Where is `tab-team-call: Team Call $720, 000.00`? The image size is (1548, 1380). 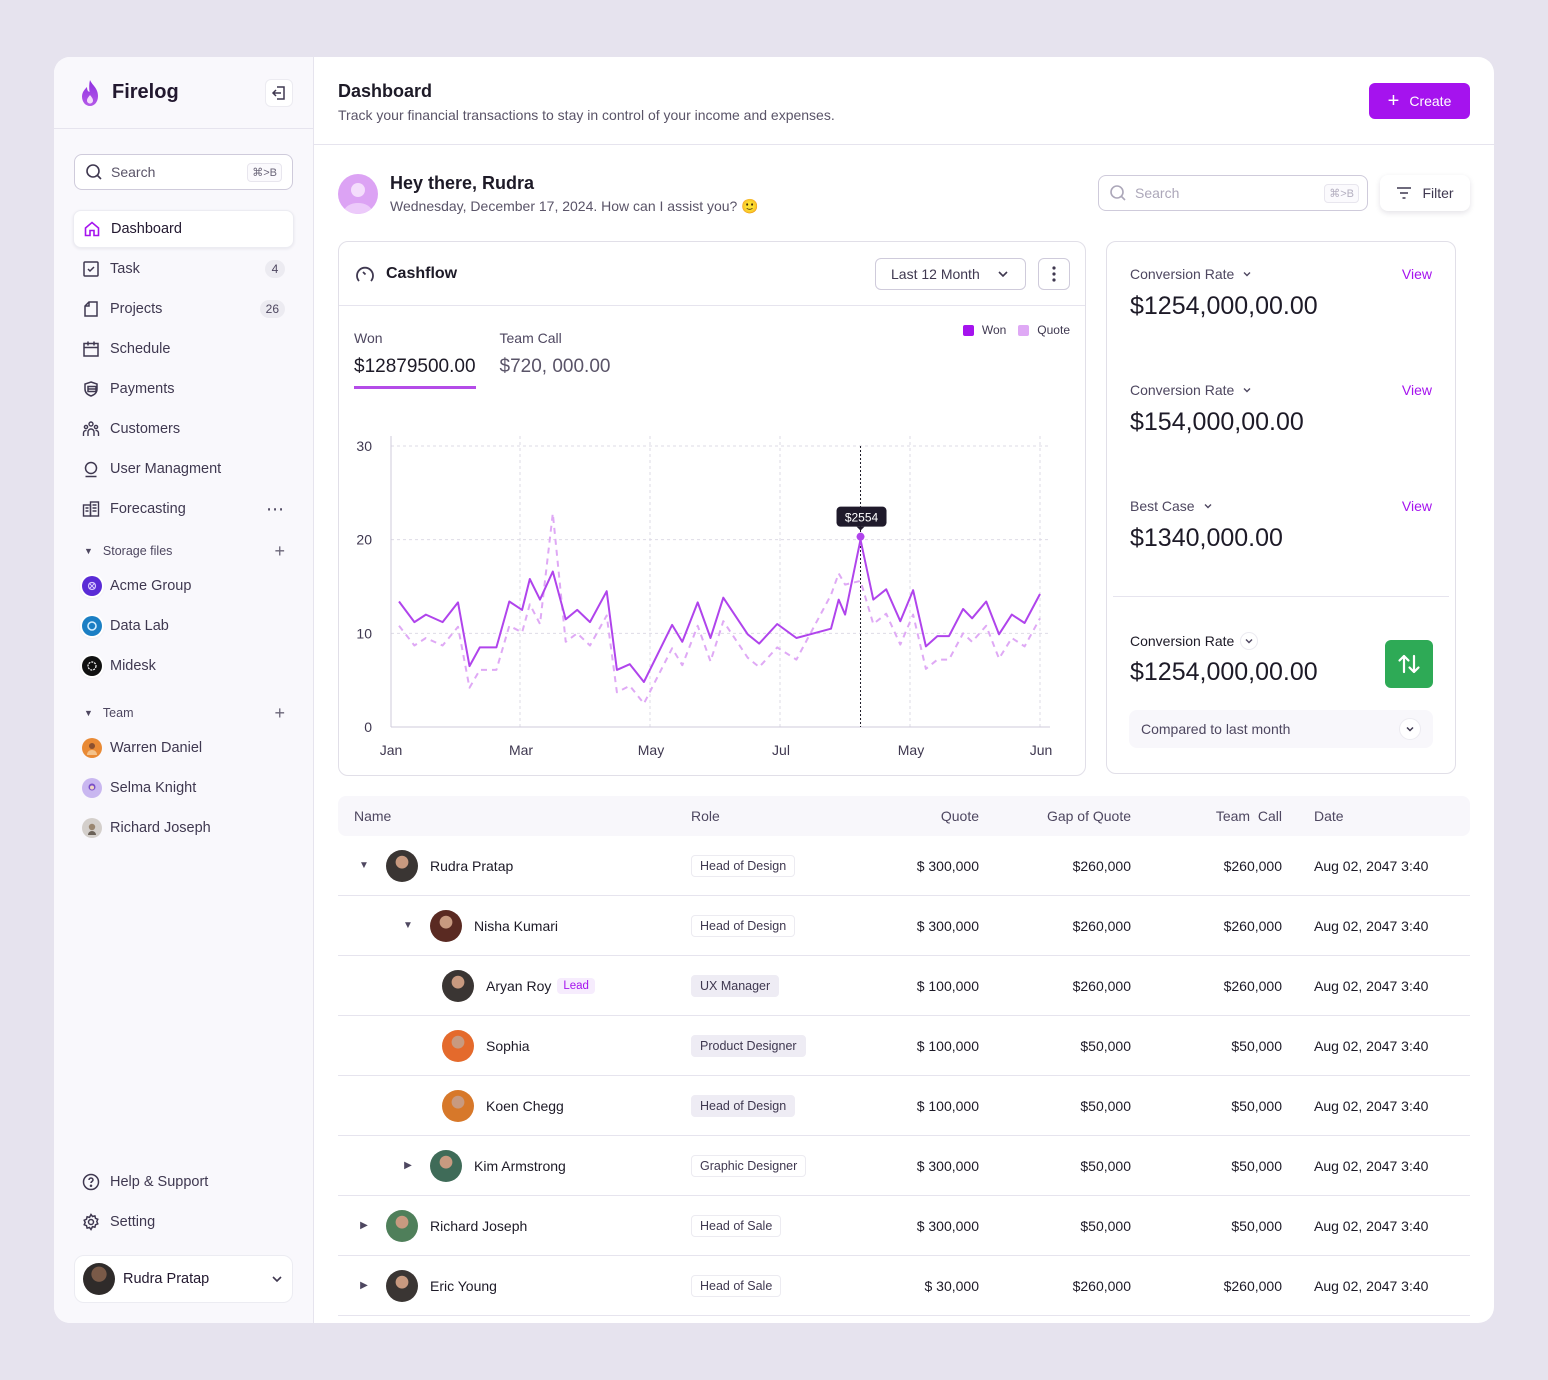
tab-team-call: Team Call $720, 000.00 is located at coordinates (555, 359).